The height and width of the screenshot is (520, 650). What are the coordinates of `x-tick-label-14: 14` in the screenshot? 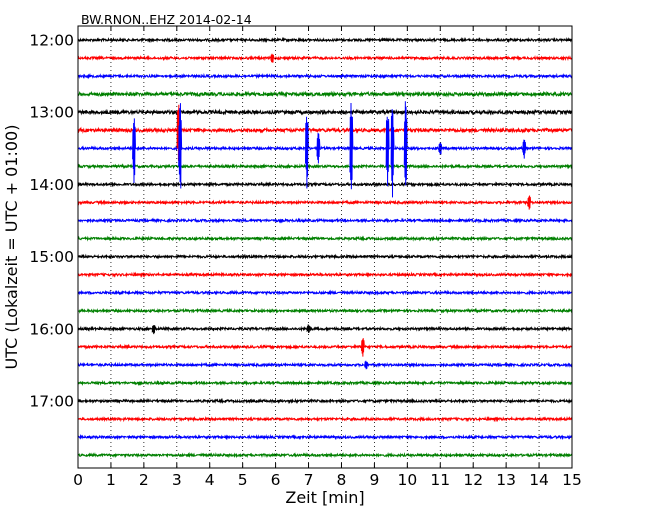 It's located at (539, 480).